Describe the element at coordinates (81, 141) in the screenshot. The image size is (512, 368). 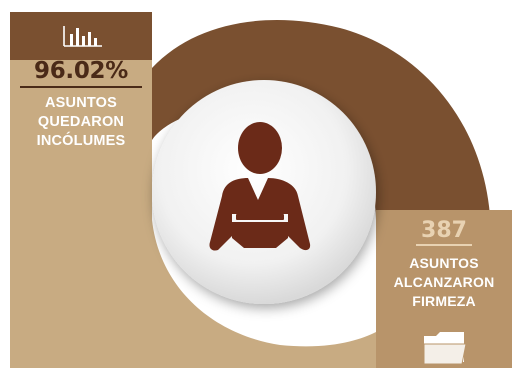
I see `stat-label-line: INCÓLUMES` at that location.